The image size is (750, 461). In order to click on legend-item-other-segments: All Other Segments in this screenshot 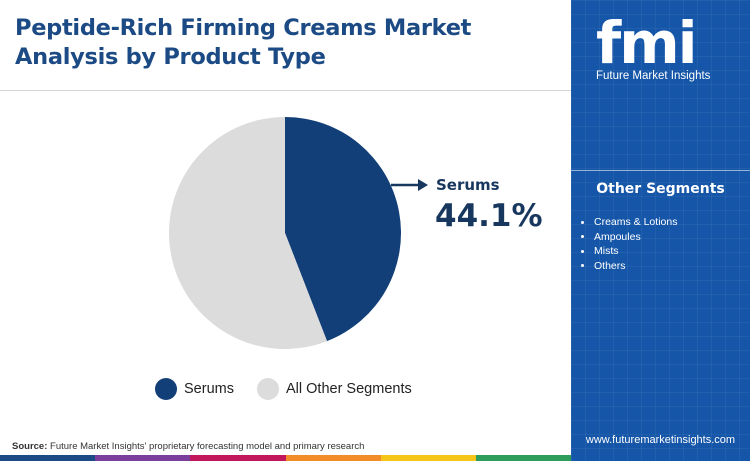, I will do `click(334, 389)`.